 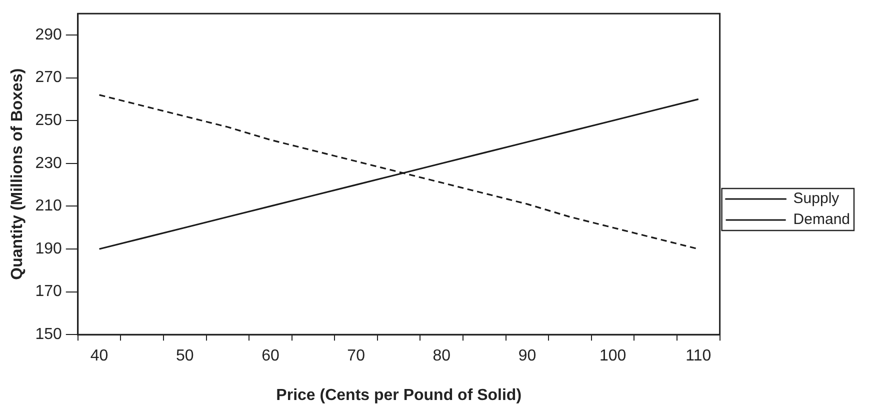 I want to click on x-tick-label: 40, so click(x=99, y=356).